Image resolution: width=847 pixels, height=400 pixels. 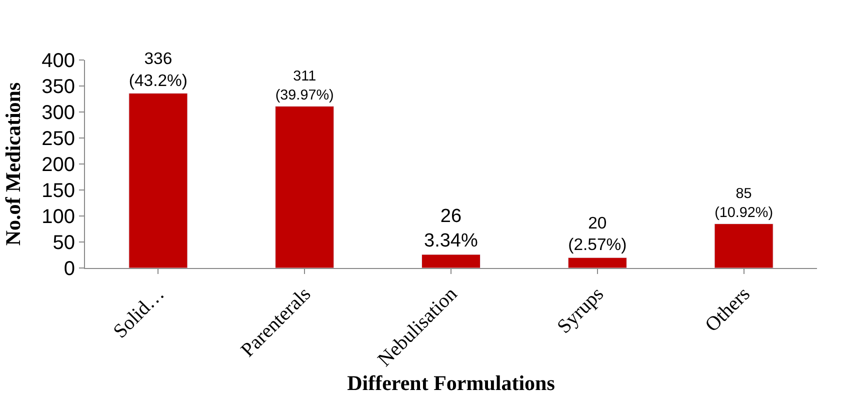 What do you see at coordinates (58, 217) in the screenshot?
I see `y-tick-label: 100` at bounding box center [58, 217].